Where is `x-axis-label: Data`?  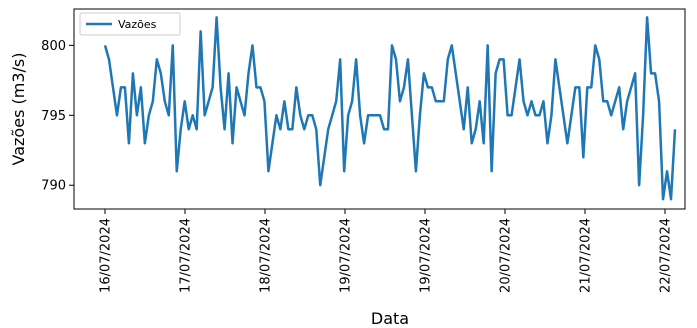
x-axis-label: Data is located at coordinates (390, 318).